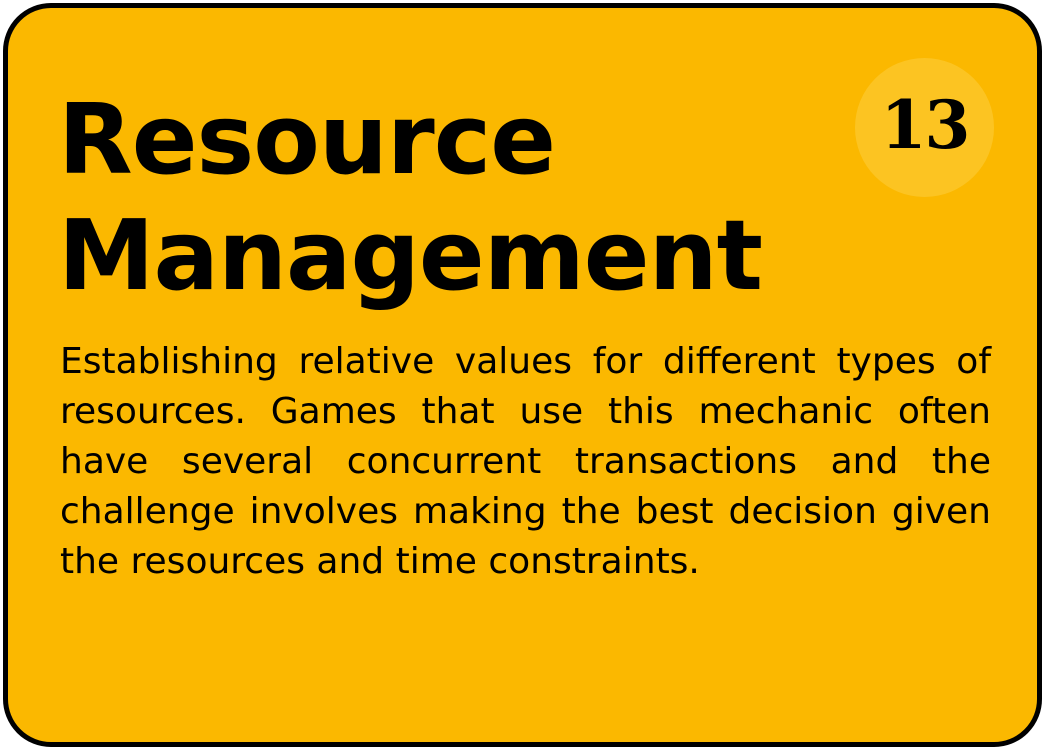 The image size is (1051, 756). I want to click on card-number-badge: 13, so click(924, 127).